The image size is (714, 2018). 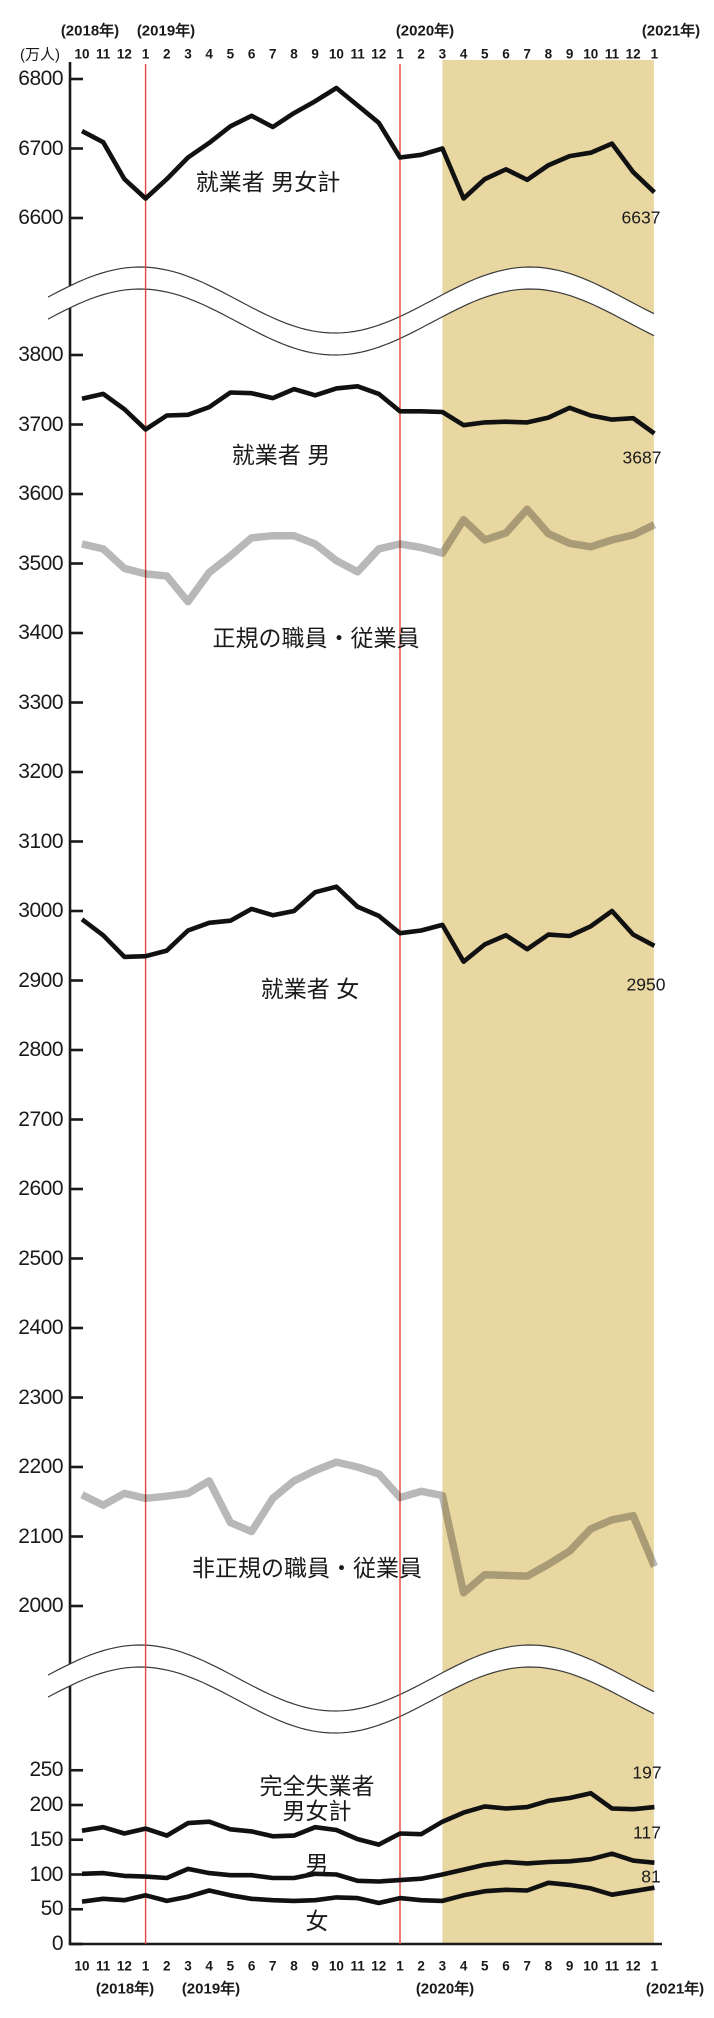 What do you see at coordinates (369, 1527) in the screenshot?
I see `series-line-非正規の職員・従業員` at bounding box center [369, 1527].